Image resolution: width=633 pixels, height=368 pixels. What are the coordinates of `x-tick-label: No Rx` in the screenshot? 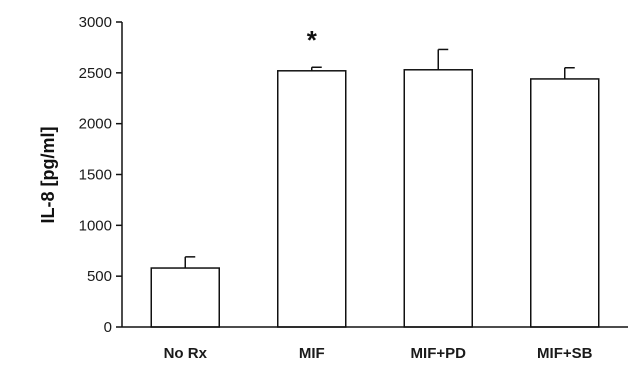 It's located at (186, 353).